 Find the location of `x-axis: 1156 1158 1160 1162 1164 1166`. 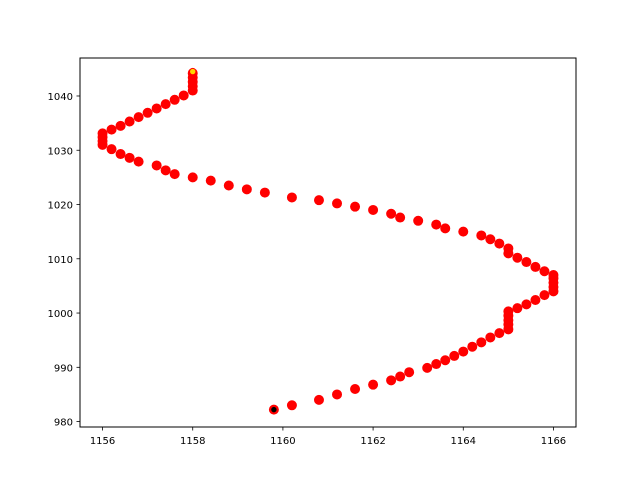

x-axis: 1156 1158 1160 1162 1164 1166 is located at coordinates (328, 437).